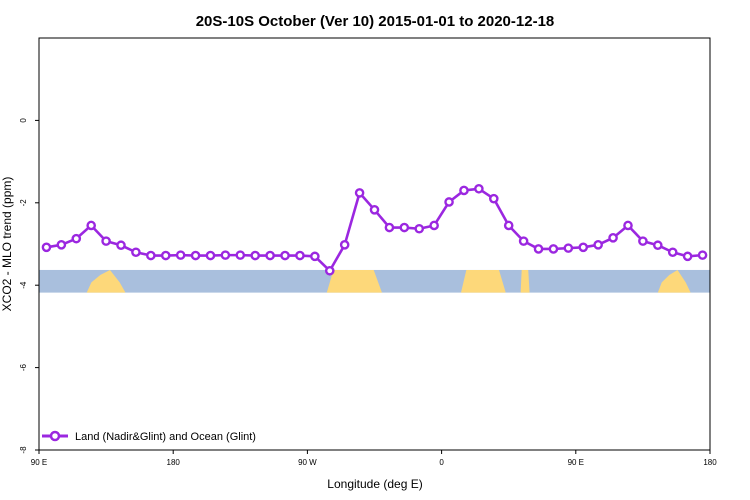 The height and width of the screenshot is (500, 750). Describe the element at coordinates (7, 244) in the screenshot. I see `y-axis-label: XCO2 - MLO trend (ppm)` at that location.